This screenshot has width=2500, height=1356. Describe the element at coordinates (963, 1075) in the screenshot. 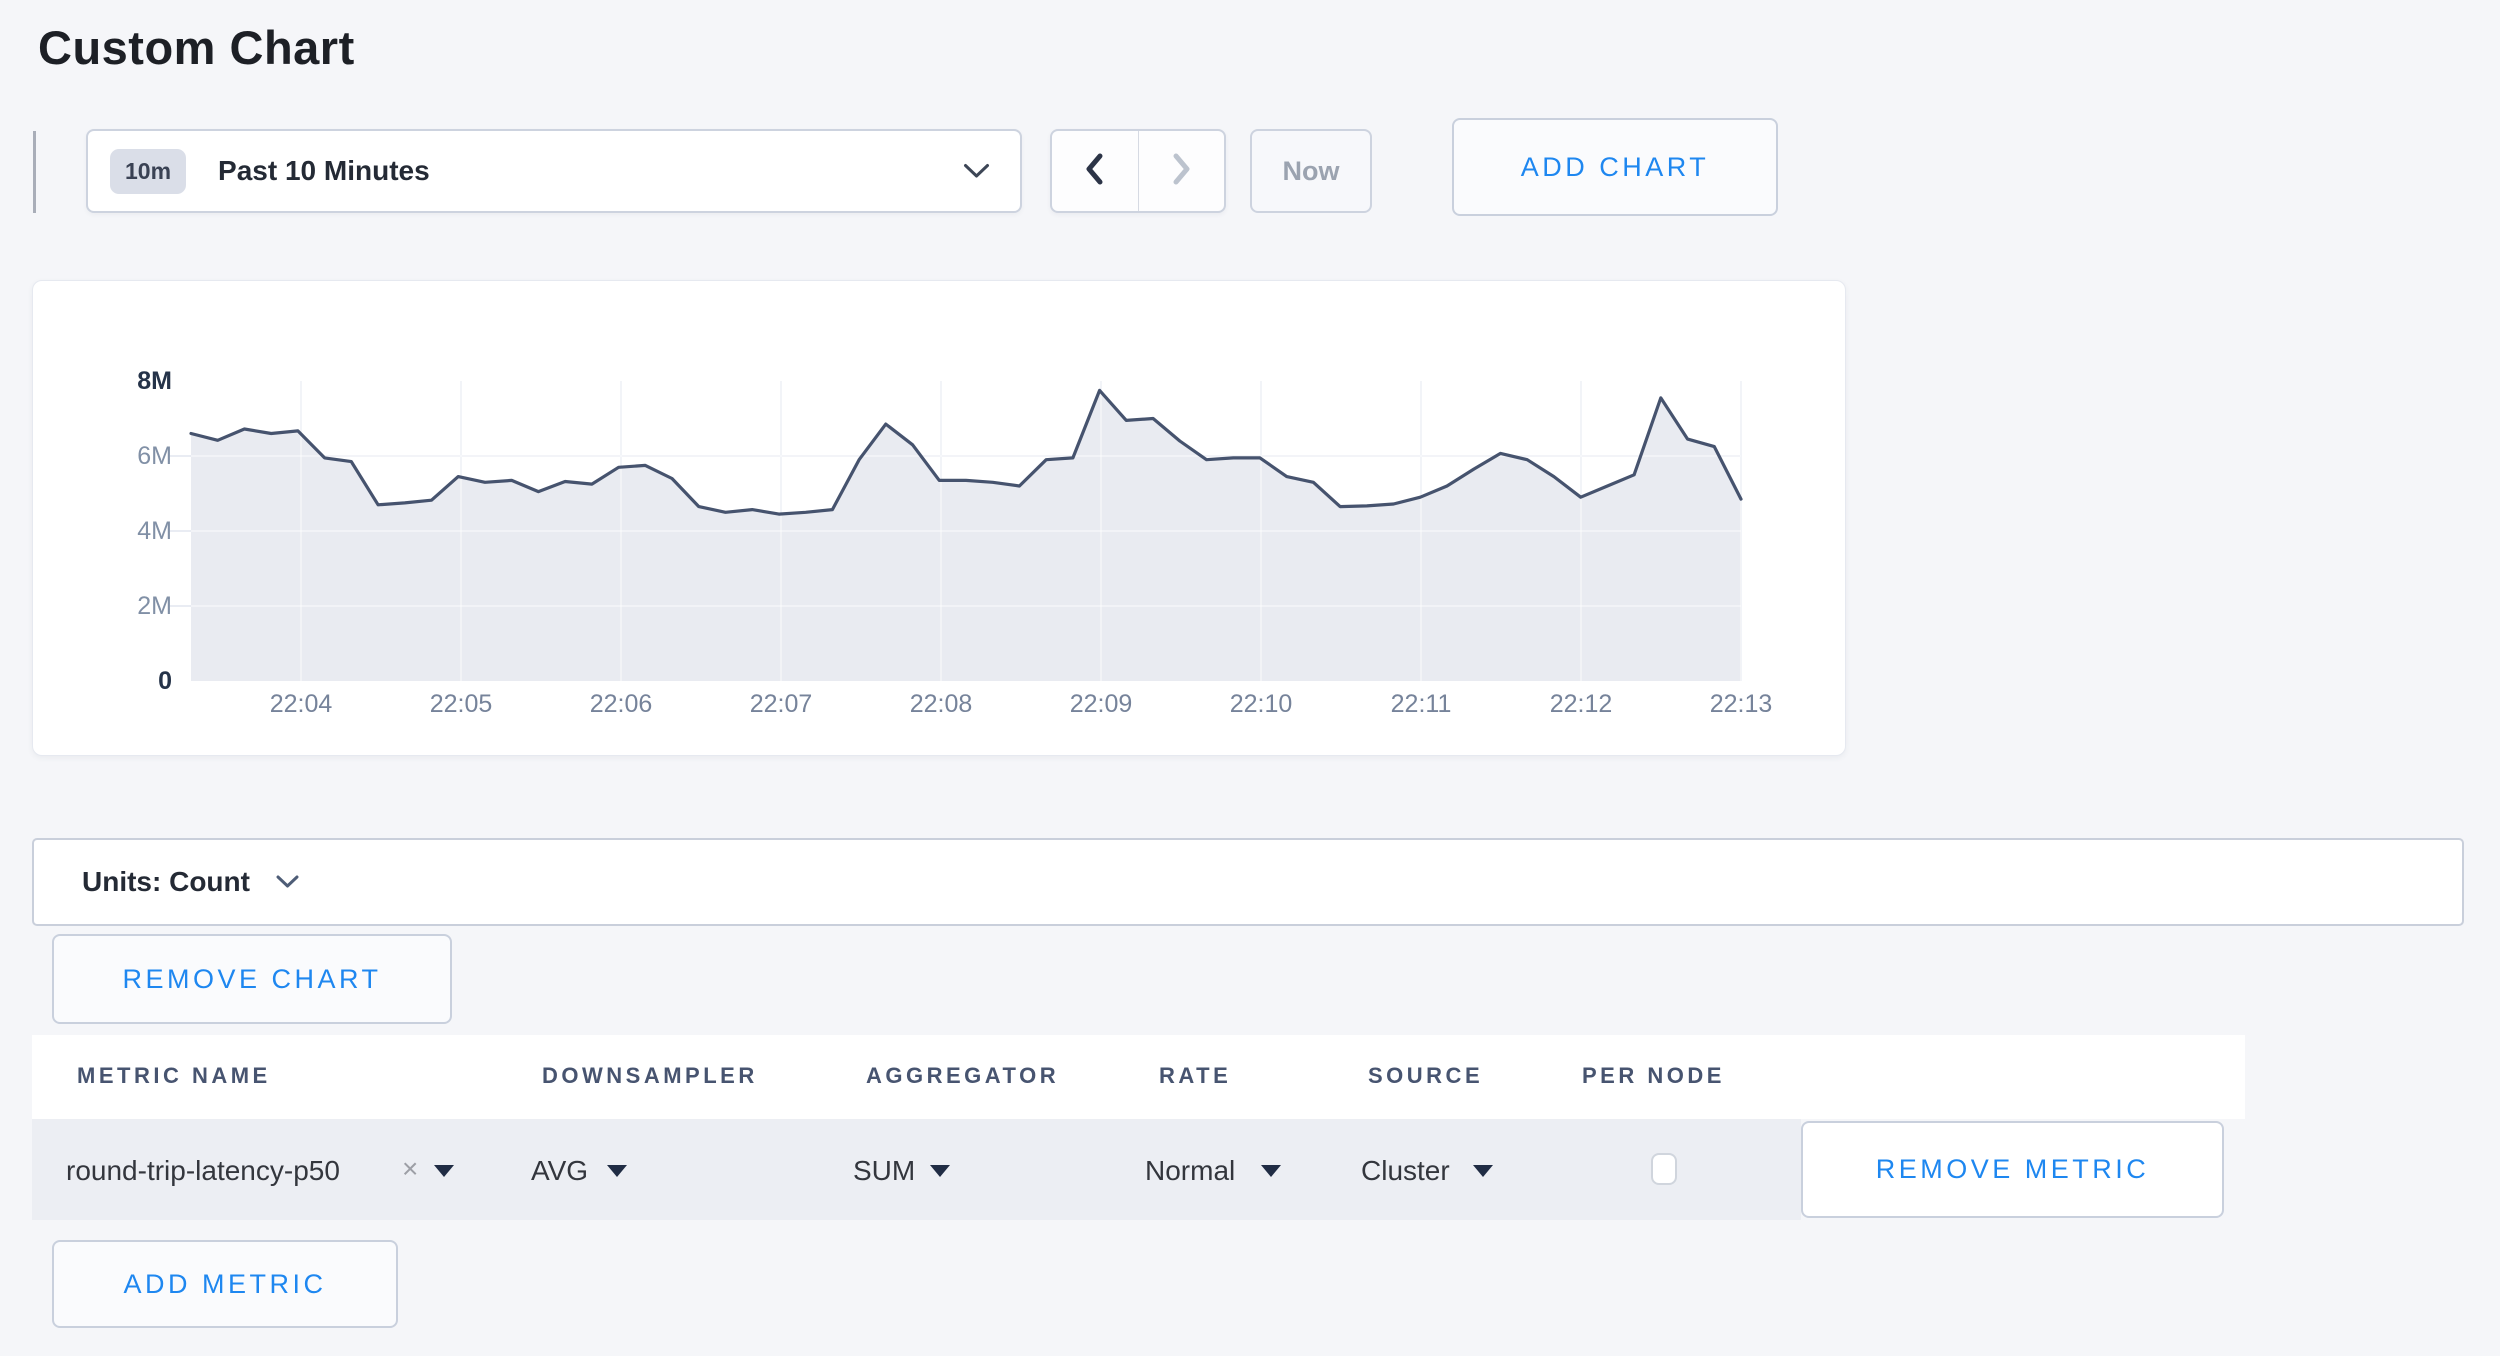

I see `column-header-aggregator: AGGREGATOR` at that location.